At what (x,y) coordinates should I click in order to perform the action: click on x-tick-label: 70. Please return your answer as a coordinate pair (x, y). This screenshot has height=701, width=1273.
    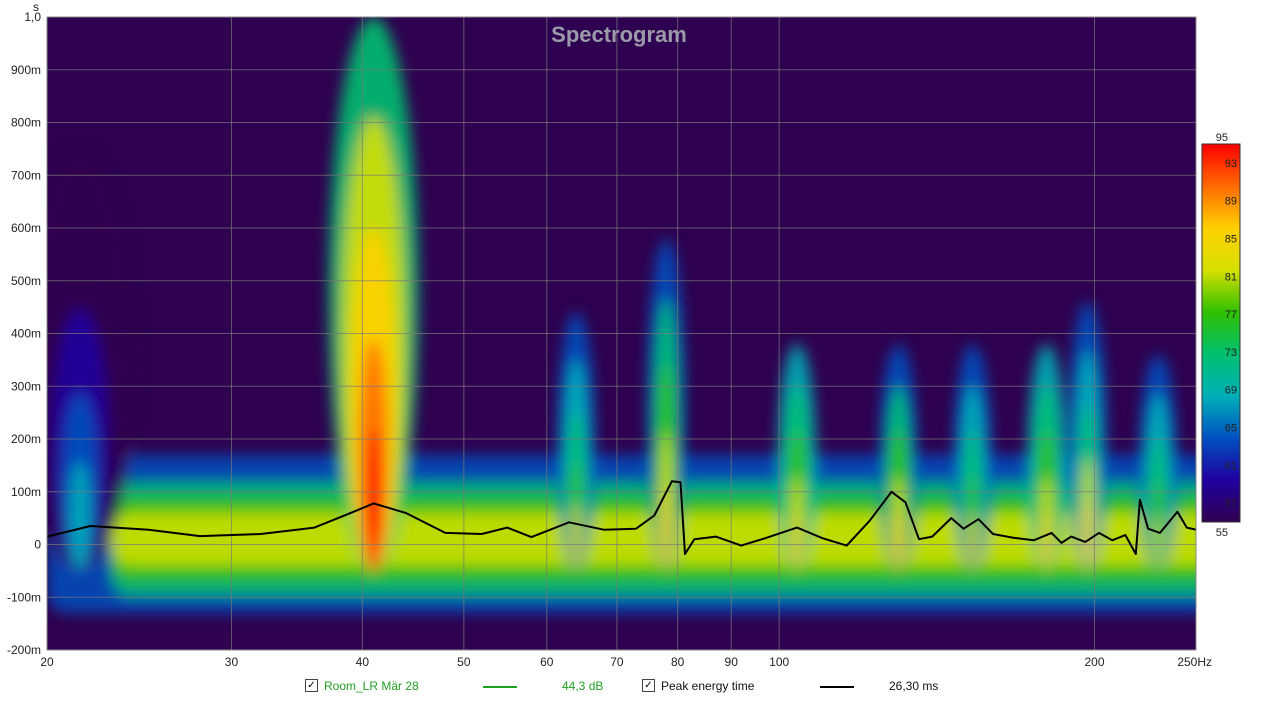
    Looking at the image, I should click on (617, 662).